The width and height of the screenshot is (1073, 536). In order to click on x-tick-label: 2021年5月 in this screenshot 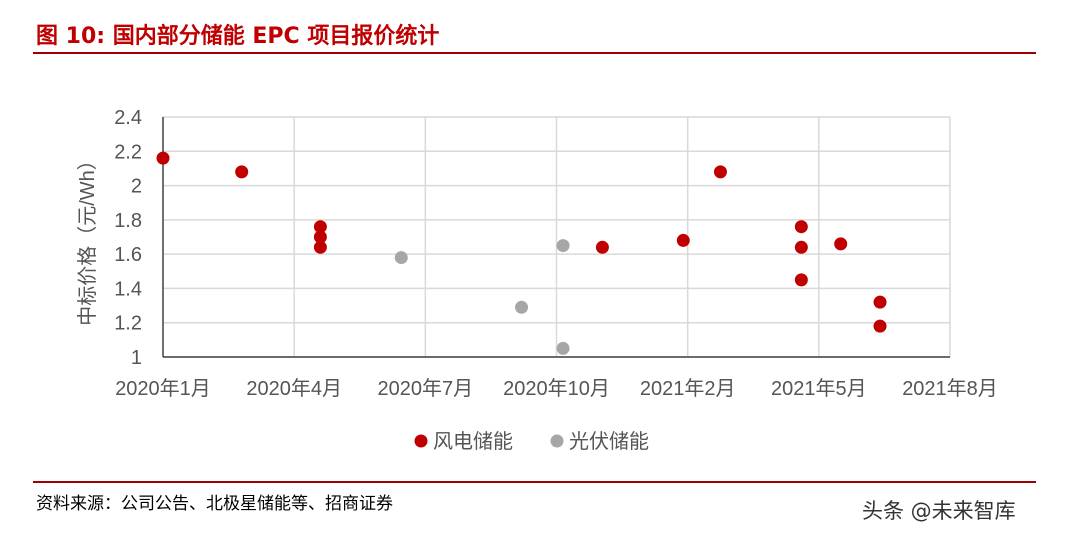, I will do `click(819, 388)`.